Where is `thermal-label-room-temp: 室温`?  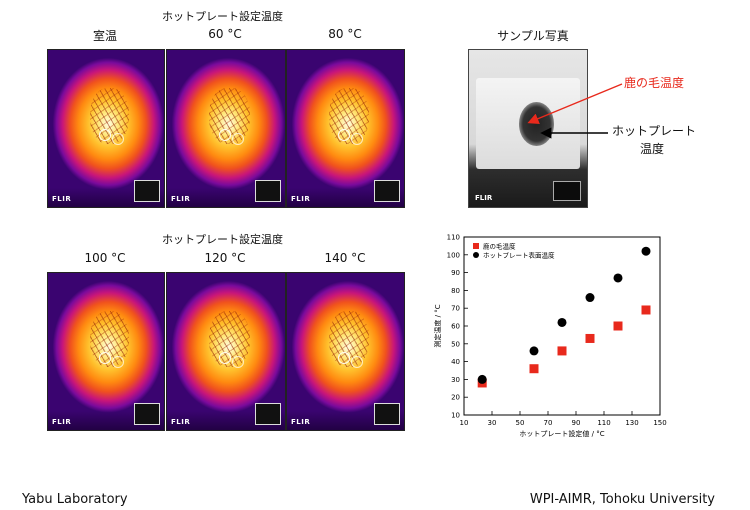 thermal-label-room-temp: 室温 is located at coordinates (104, 36).